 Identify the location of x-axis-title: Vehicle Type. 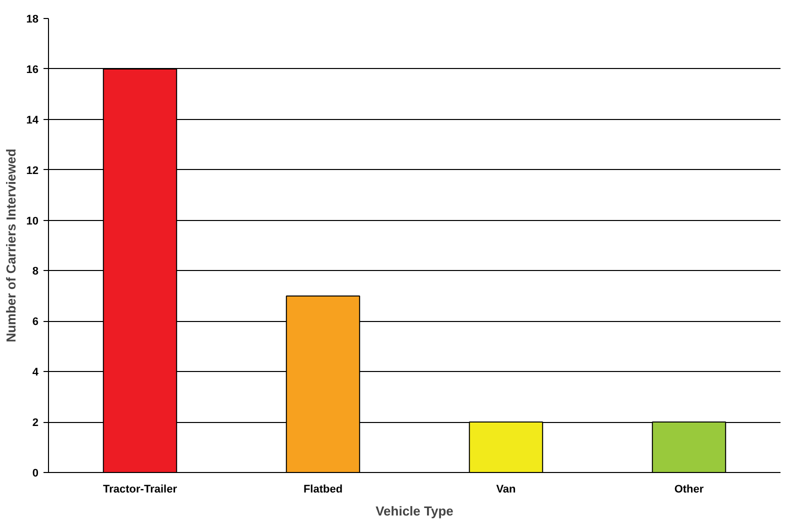
(415, 511).